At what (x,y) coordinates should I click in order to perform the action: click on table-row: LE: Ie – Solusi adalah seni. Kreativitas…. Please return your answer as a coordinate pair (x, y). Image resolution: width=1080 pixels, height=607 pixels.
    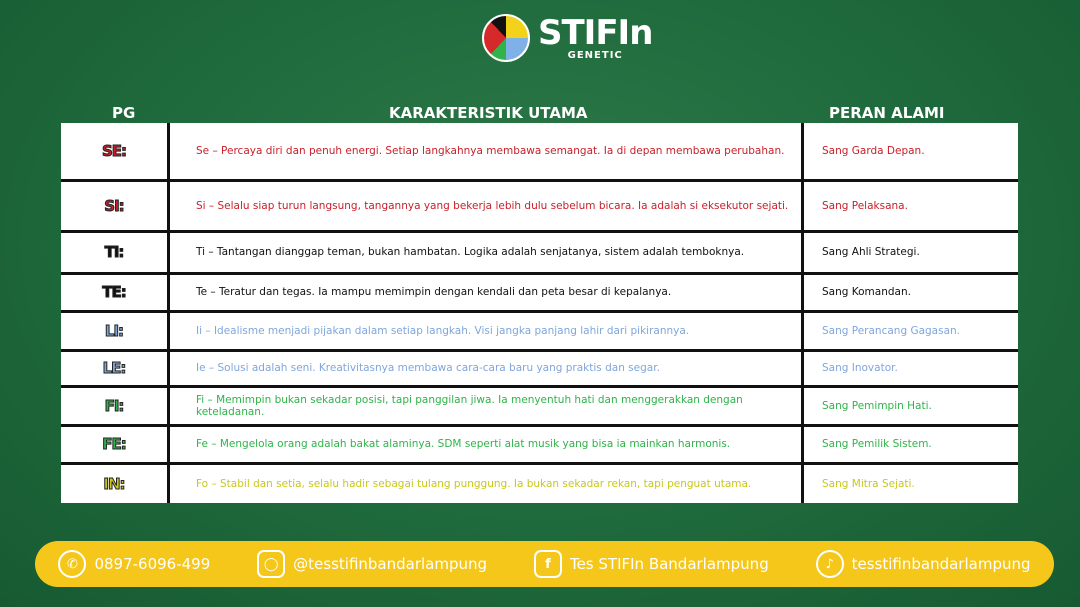
    Looking at the image, I should click on (539, 368).